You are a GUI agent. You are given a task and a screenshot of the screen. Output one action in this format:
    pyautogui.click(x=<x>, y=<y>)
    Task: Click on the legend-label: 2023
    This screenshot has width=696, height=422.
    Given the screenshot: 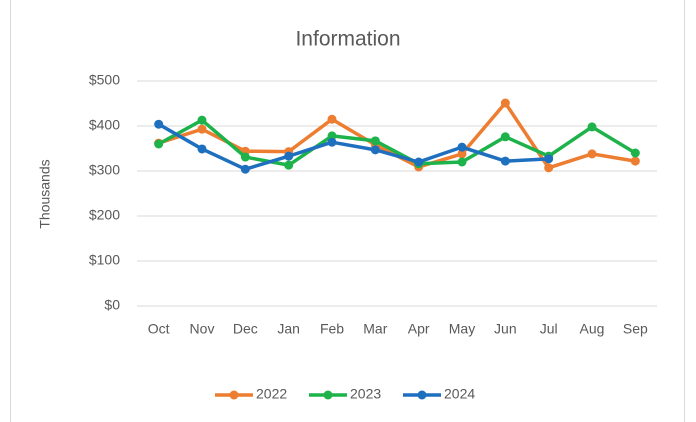 What is the action you would take?
    pyautogui.click(x=365, y=394)
    